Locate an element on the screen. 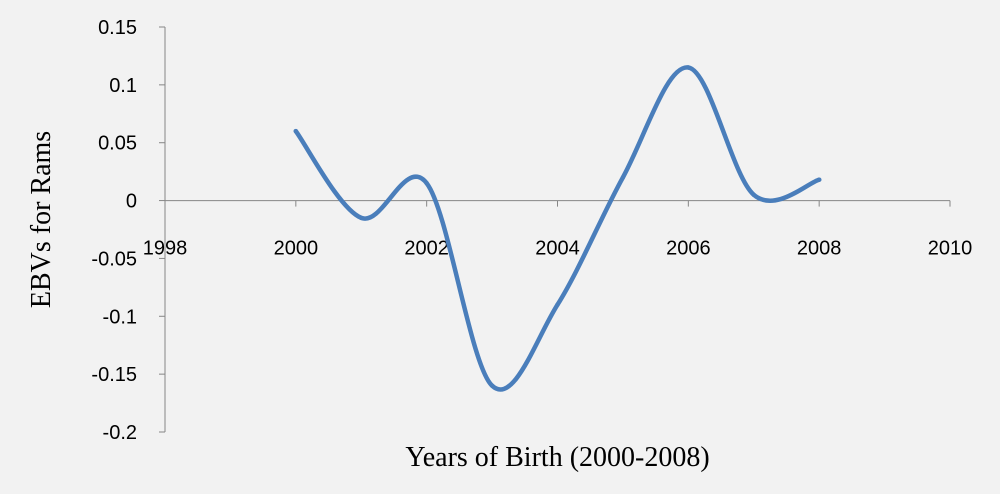 Image resolution: width=1000 pixels, height=494 pixels. y-tick-label: 0.15 is located at coordinates (117, 28).